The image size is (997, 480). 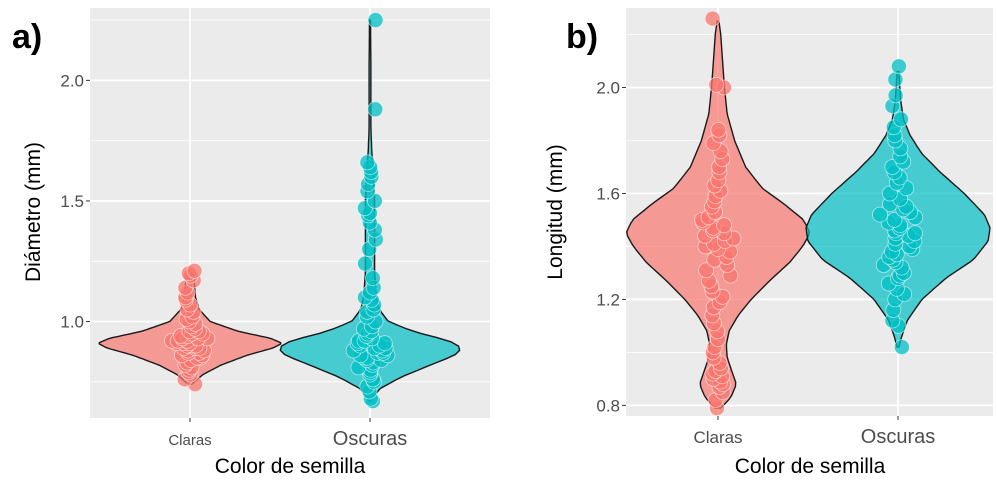 I want to click on panel-a-label: a), so click(x=27, y=37).